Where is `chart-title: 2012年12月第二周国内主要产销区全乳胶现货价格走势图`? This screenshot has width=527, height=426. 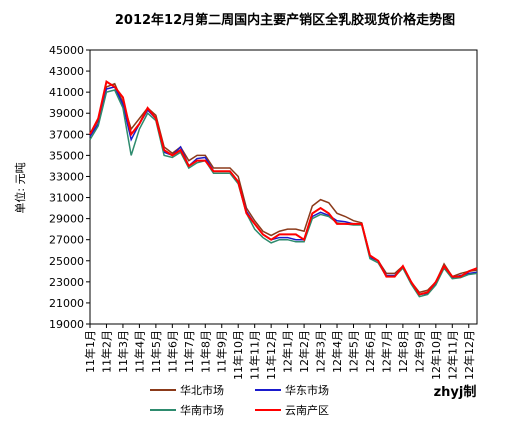
chart-title: 2012年12月第二周国内主要产销区全乳胶现货价格走势图 is located at coordinates (285, 20).